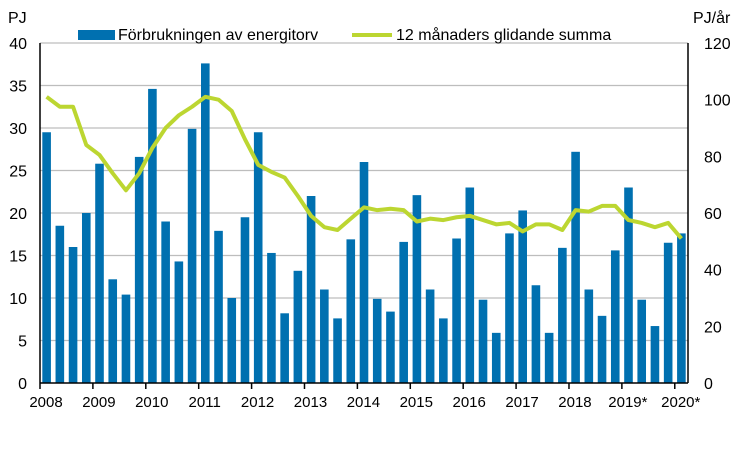 This screenshot has width=737, height=450. I want to click on right-tick-label: 100, so click(717, 101).